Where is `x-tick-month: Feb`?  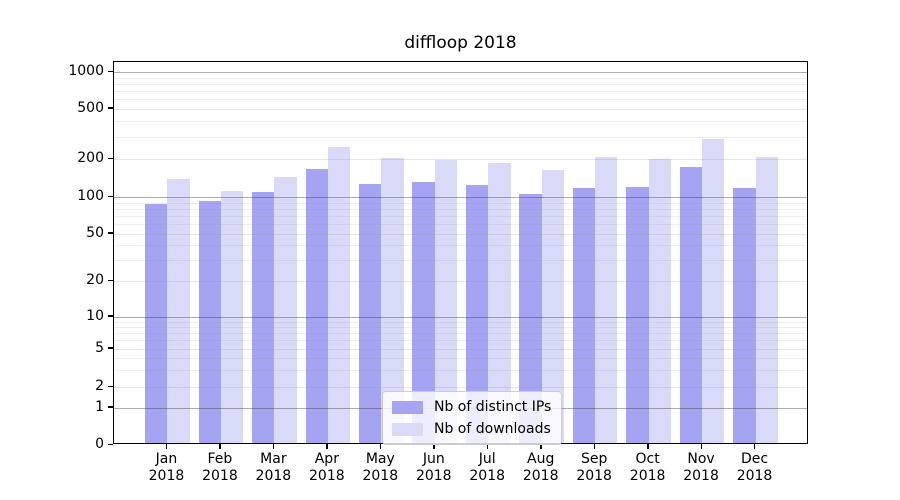 x-tick-month: Feb is located at coordinates (220, 459).